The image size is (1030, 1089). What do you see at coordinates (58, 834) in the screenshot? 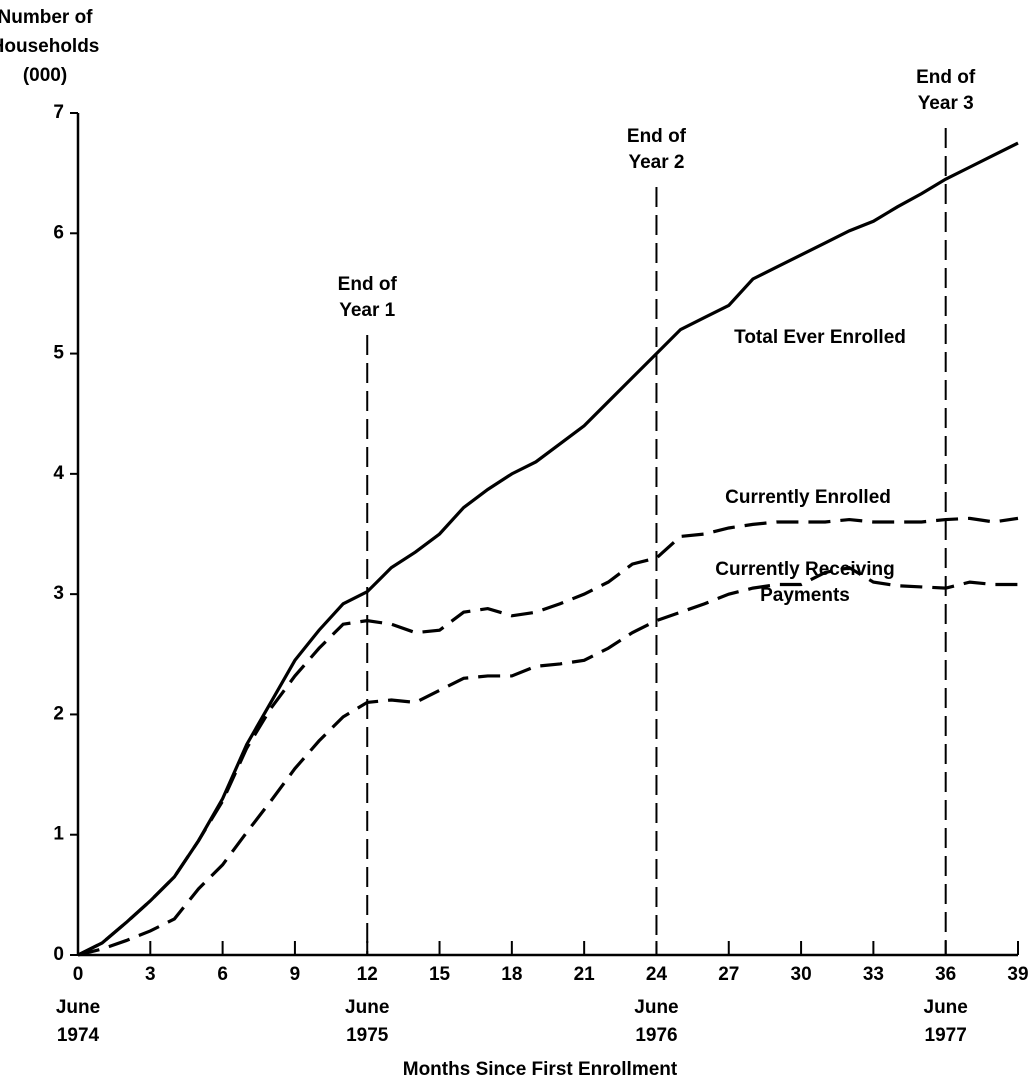
I see `y-tick-label: 1` at bounding box center [58, 834].